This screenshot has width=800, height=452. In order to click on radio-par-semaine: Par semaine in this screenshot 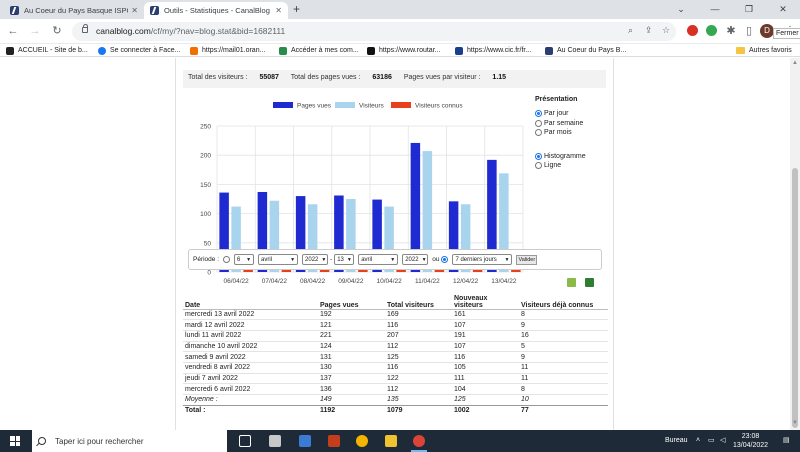, I will do `click(575, 124)`.